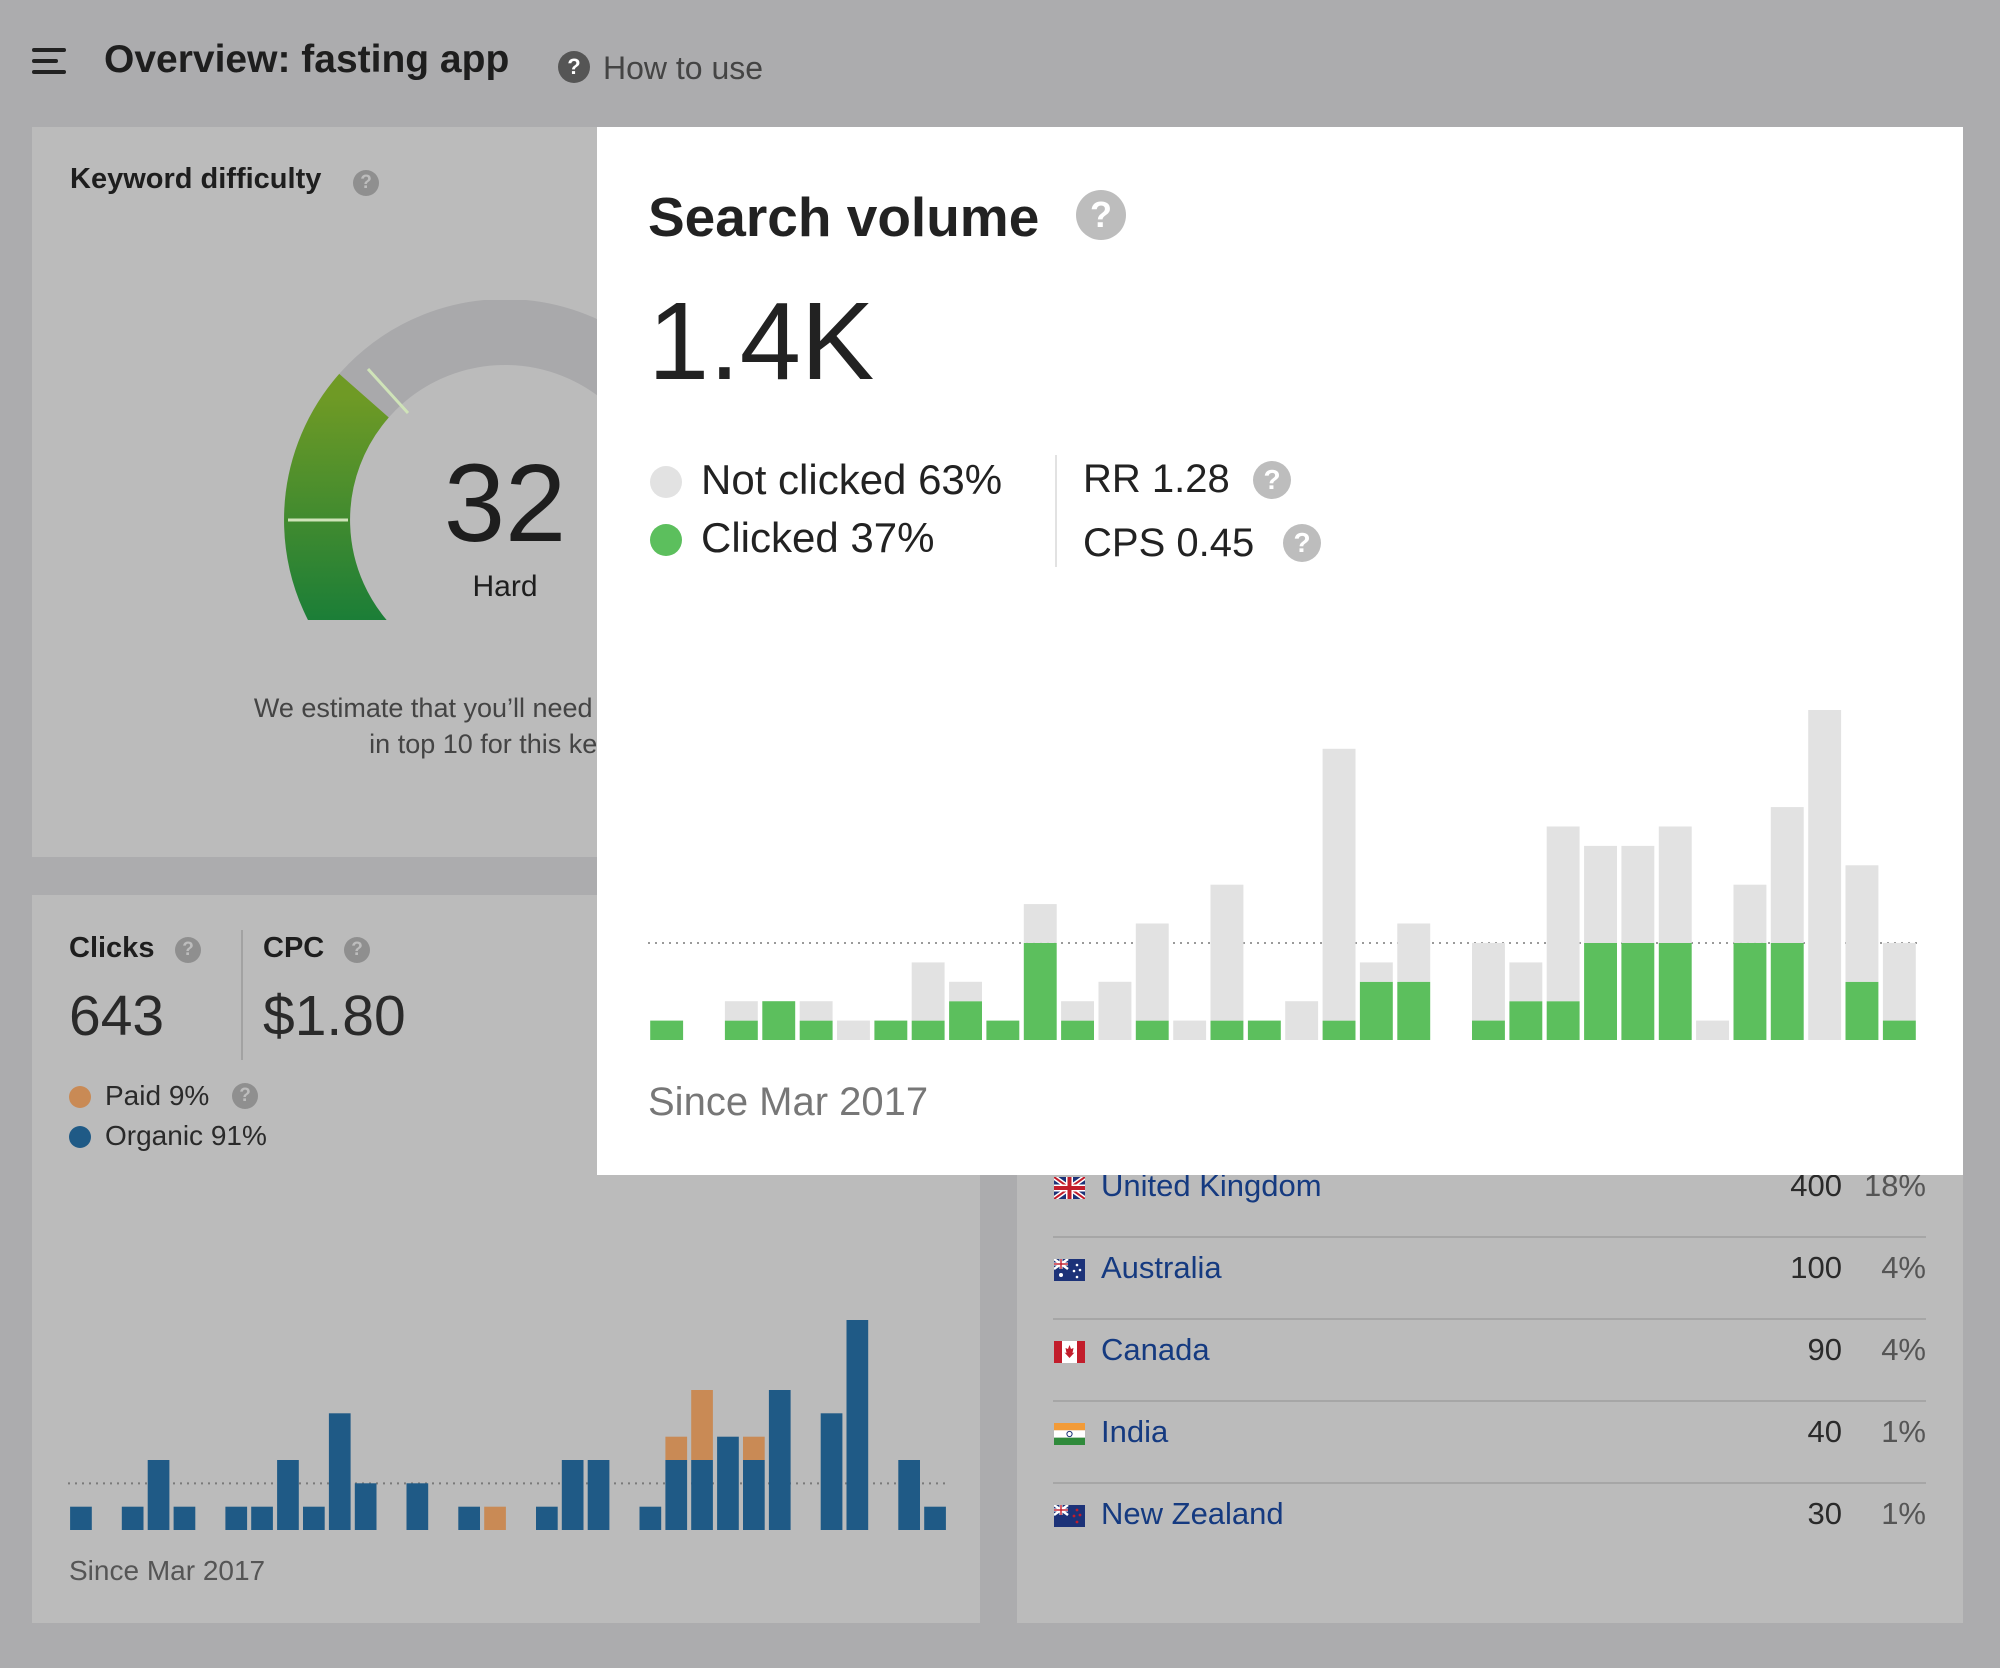 The image size is (2000, 1668). I want to click on paid-legend-label: Paid 9%, so click(157, 1095).